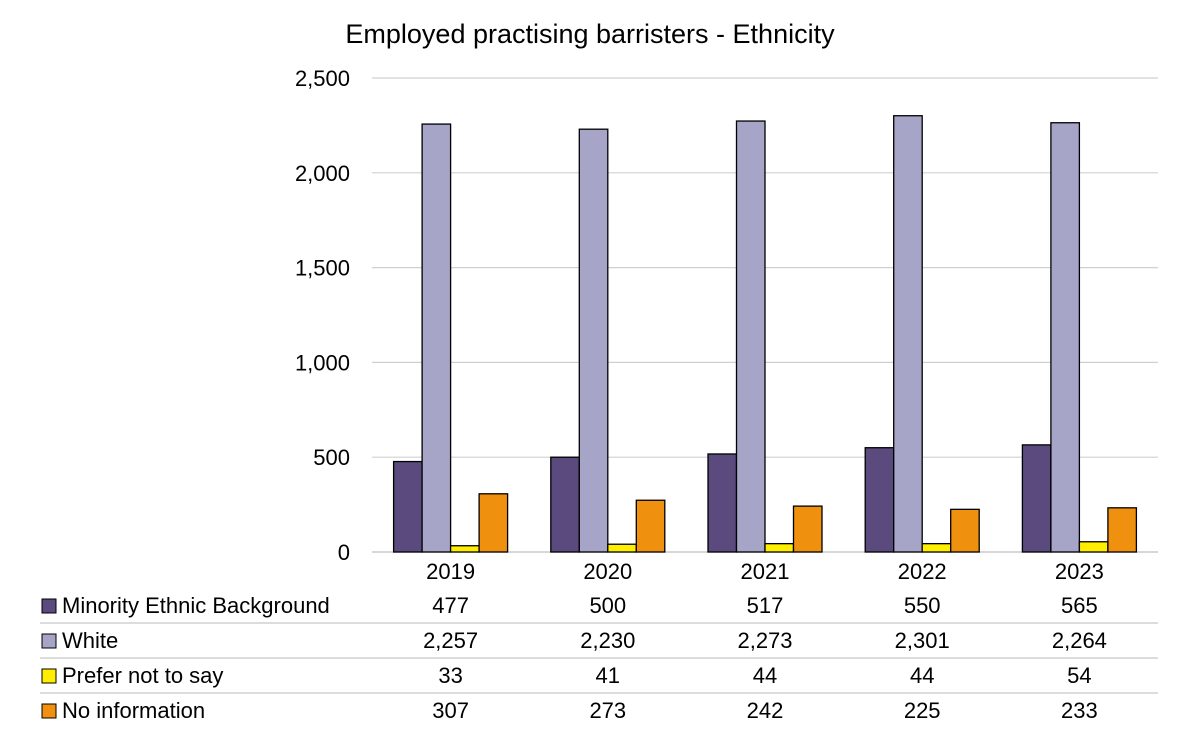  Describe the element at coordinates (322, 173) in the screenshot. I see `y-tick-label: 2,000` at that location.